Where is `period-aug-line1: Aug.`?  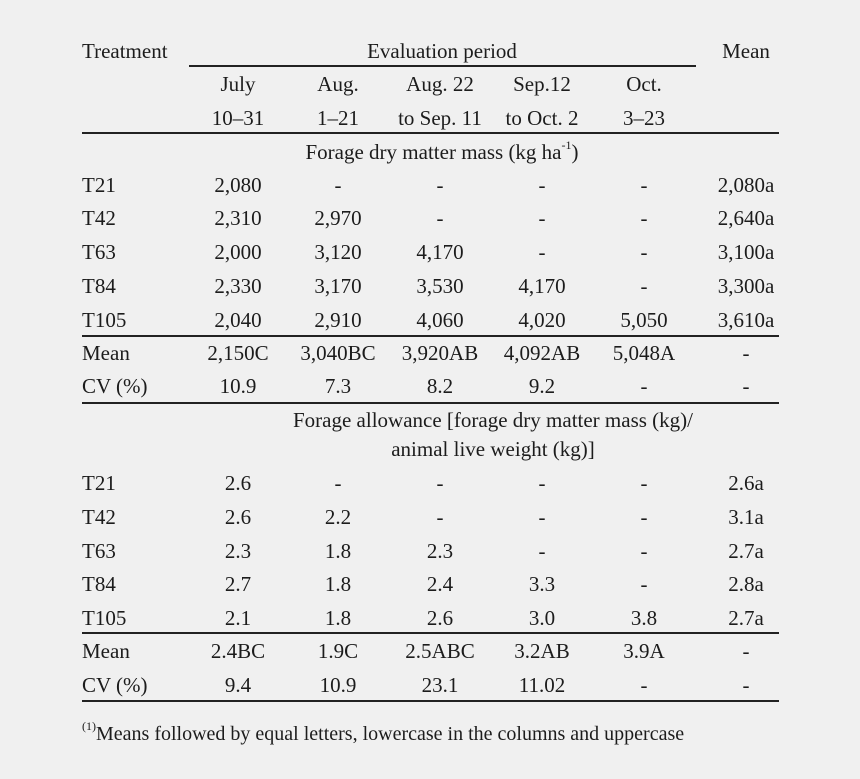 period-aug-line1: Aug. is located at coordinates (338, 84).